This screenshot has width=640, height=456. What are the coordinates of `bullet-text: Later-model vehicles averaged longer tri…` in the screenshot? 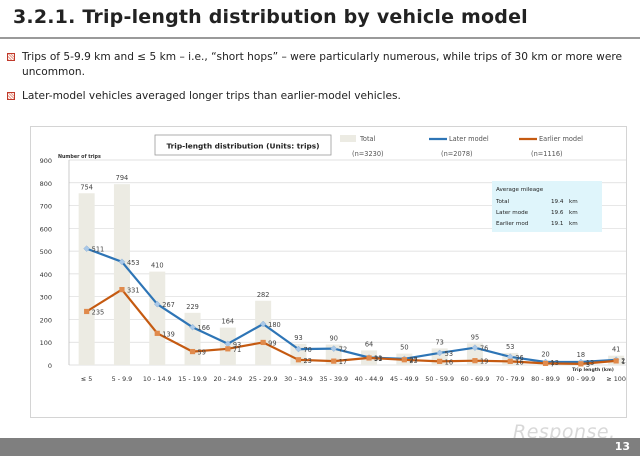 It's located at (211, 96).